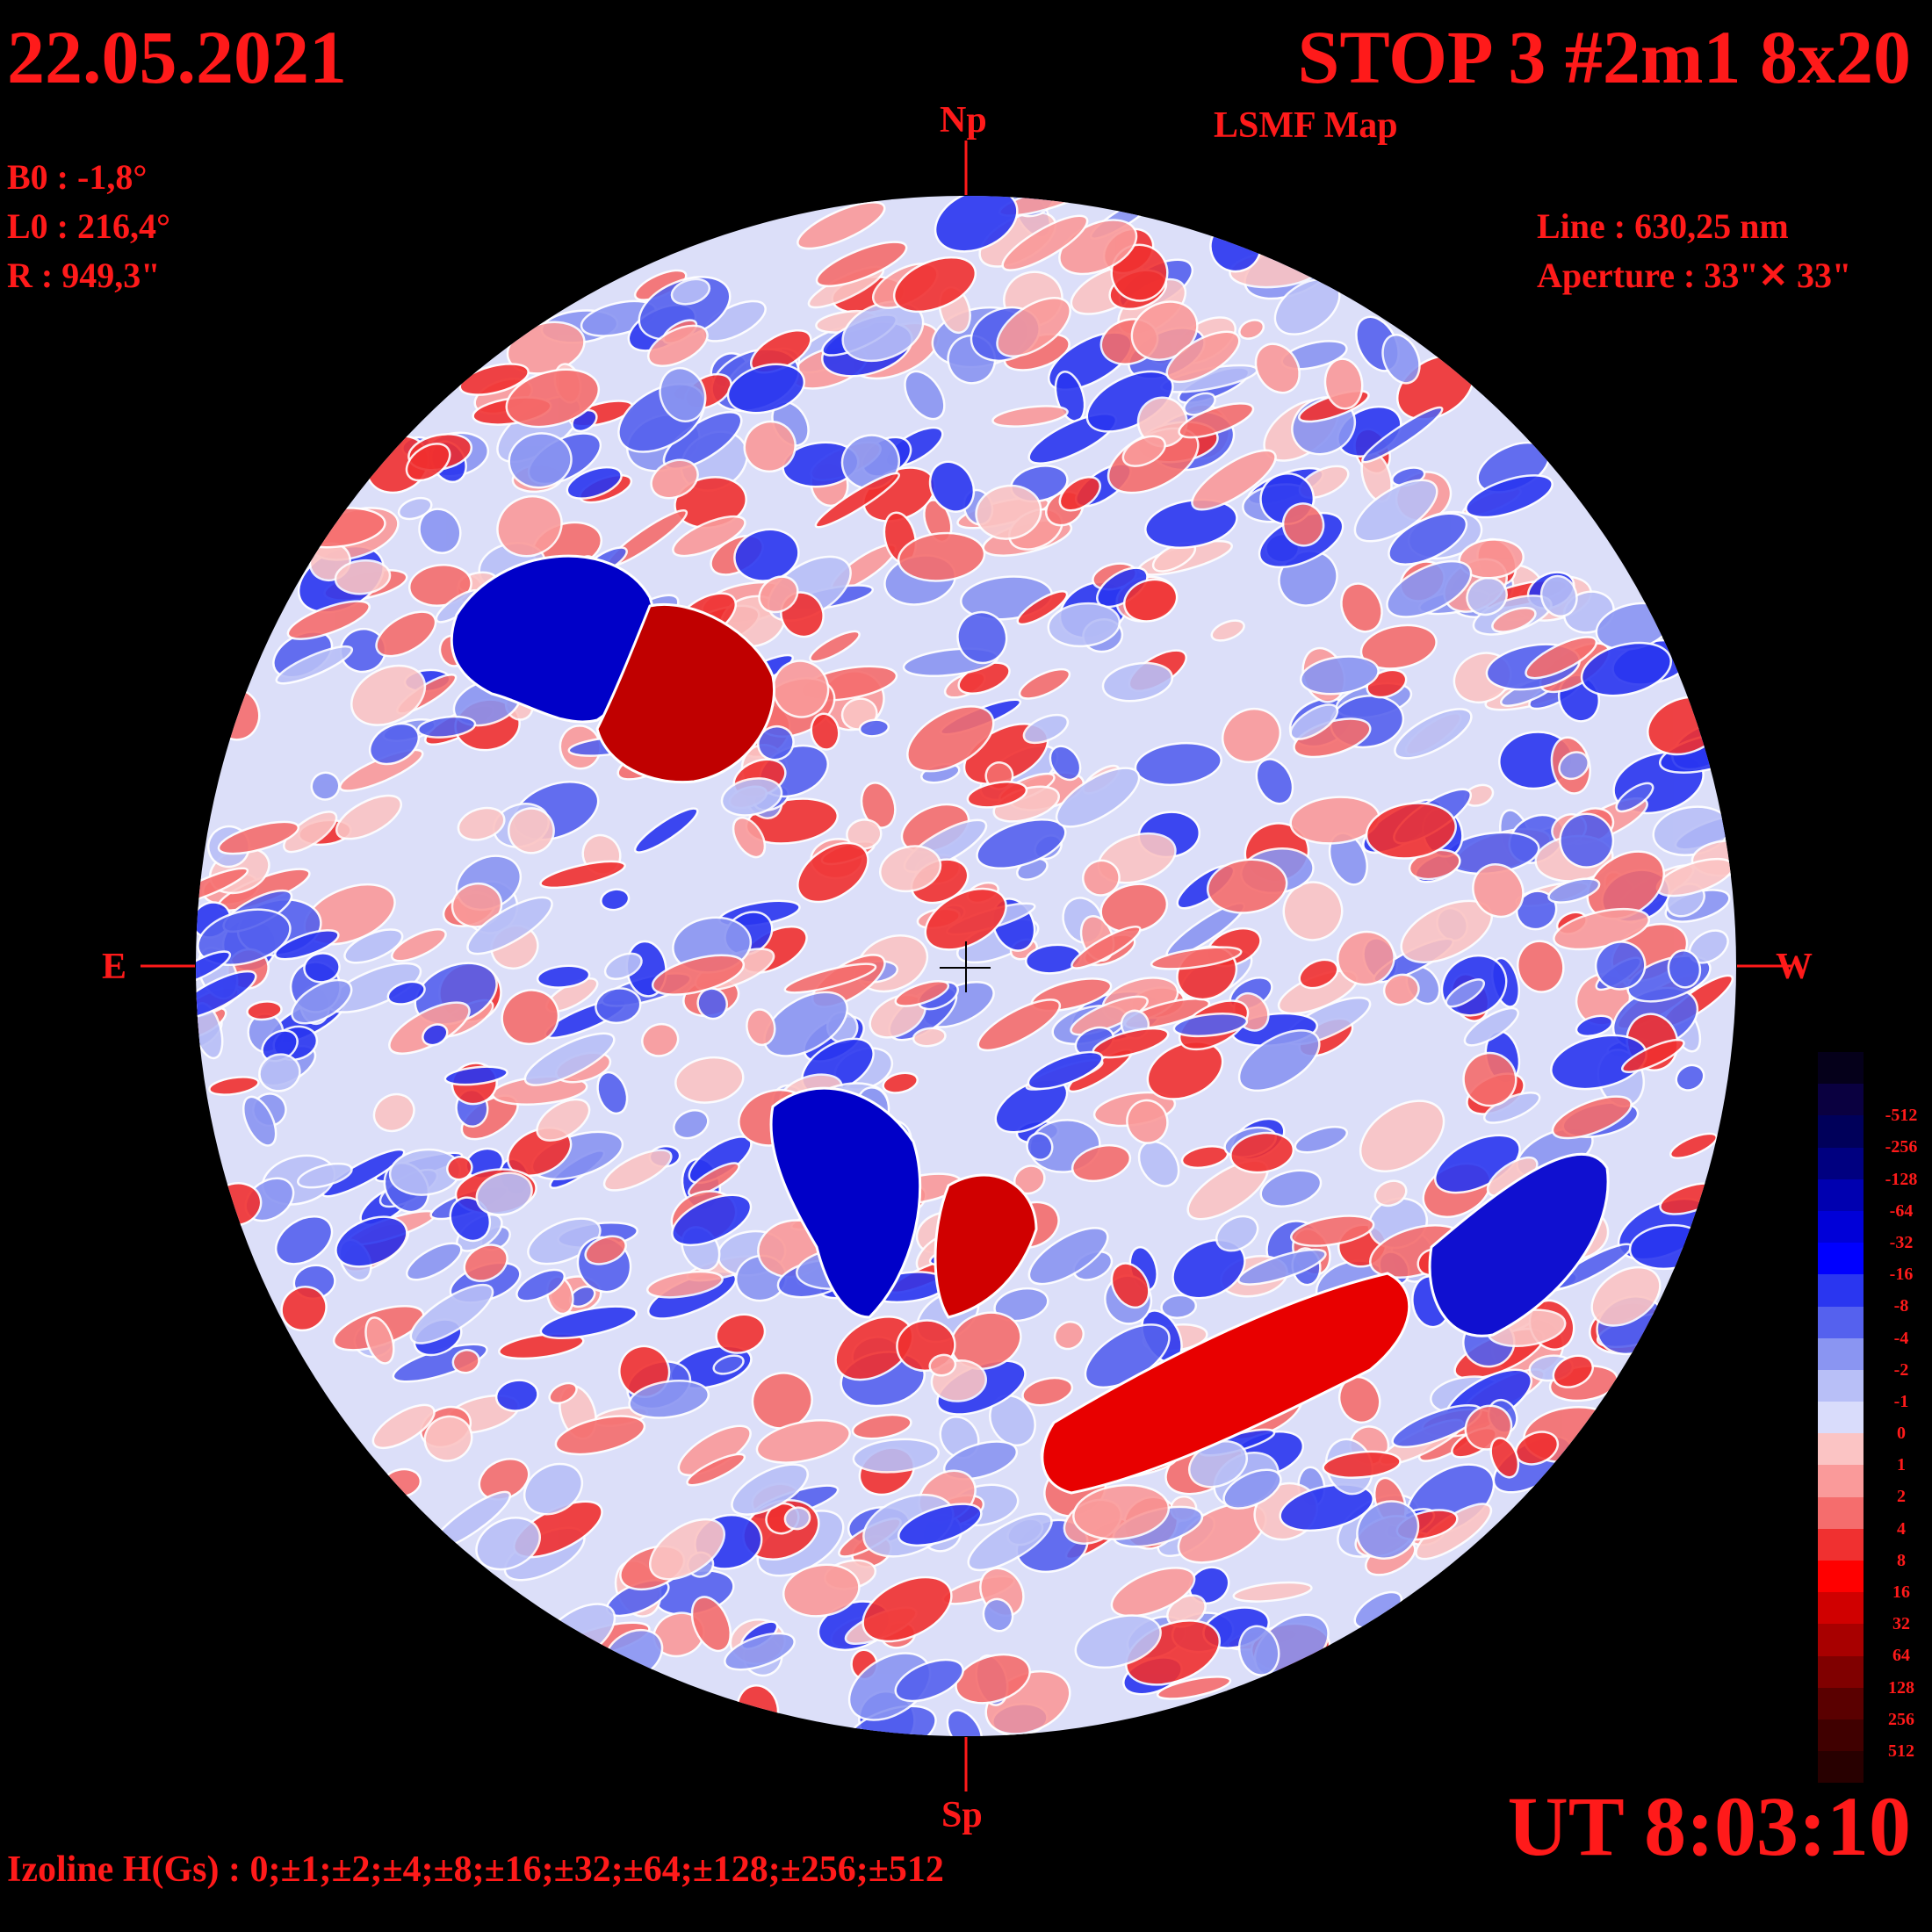  I want to click on legend-swatch: 32, so click(1864, 1613).